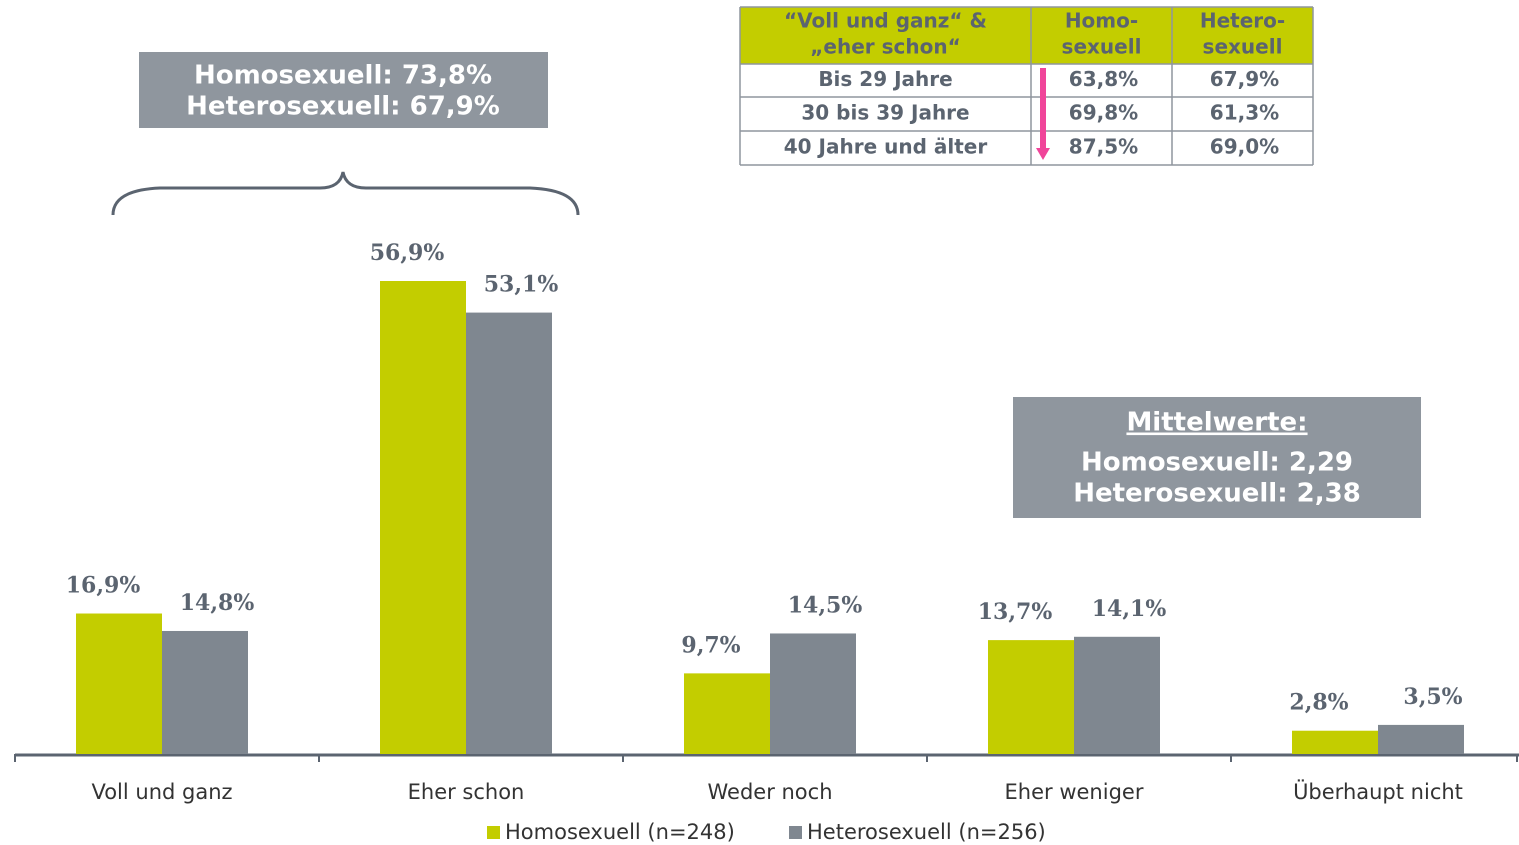 This screenshot has height=845, width=1519. Describe the element at coordinates (1101, 21) in the screenshot. I see `table-header: Homo-` at that location.